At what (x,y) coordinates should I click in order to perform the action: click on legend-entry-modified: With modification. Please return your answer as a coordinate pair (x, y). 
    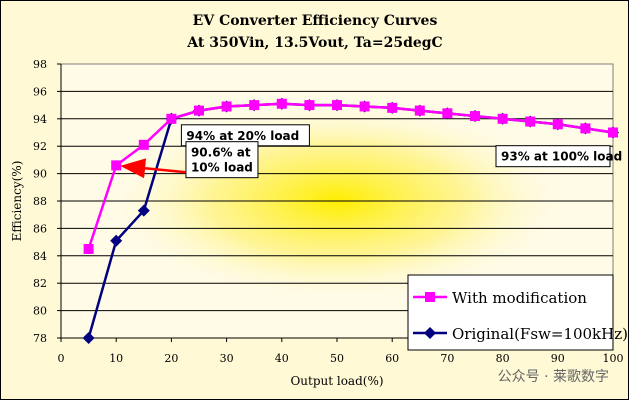
    Looking at the image, I should click on (500, 298).